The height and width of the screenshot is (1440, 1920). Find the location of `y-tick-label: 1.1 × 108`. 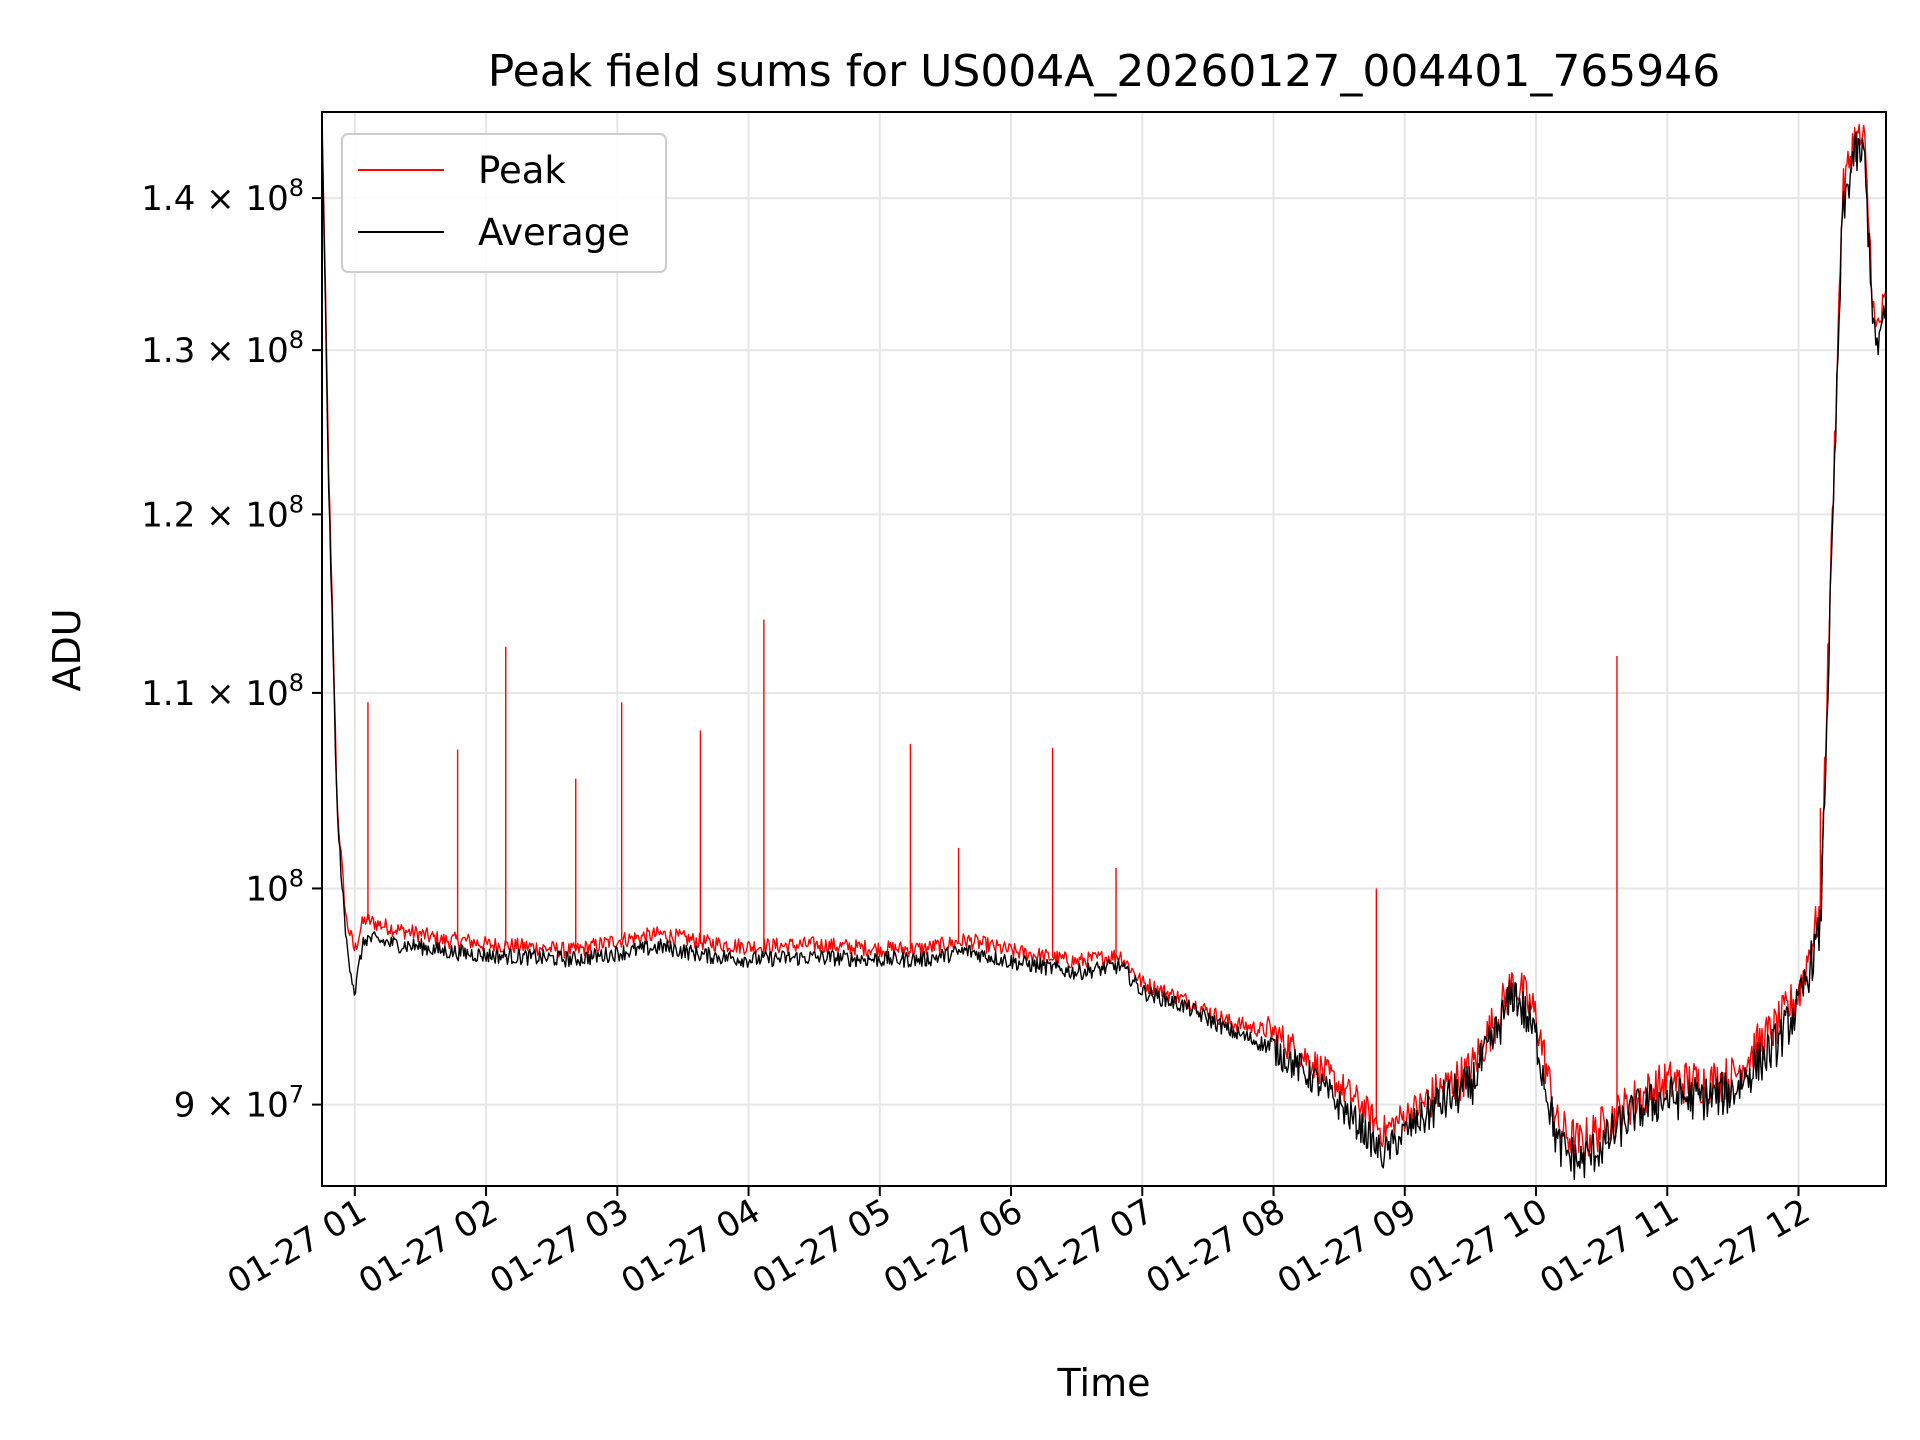

y-tick-label: 1.1 × 108 is located at coordinates (222, 691).